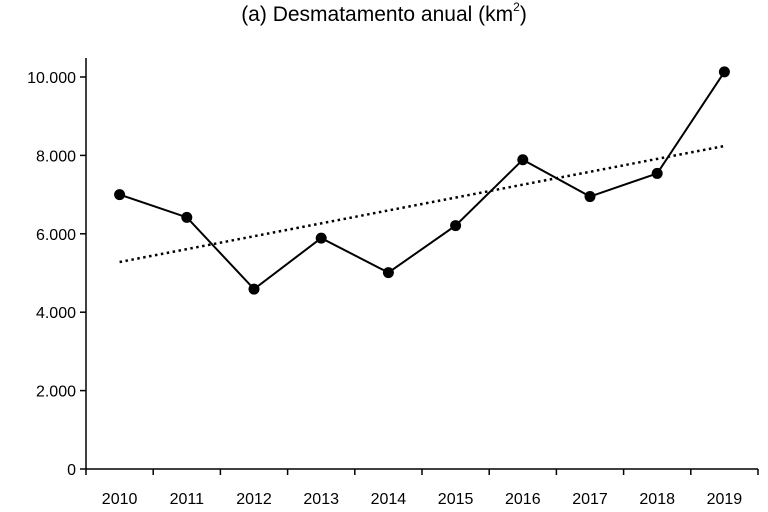 Image resolution: width=768 pixels, height=512 pixels. I want to click on x-tick-label: 2018, so click(657, 499).